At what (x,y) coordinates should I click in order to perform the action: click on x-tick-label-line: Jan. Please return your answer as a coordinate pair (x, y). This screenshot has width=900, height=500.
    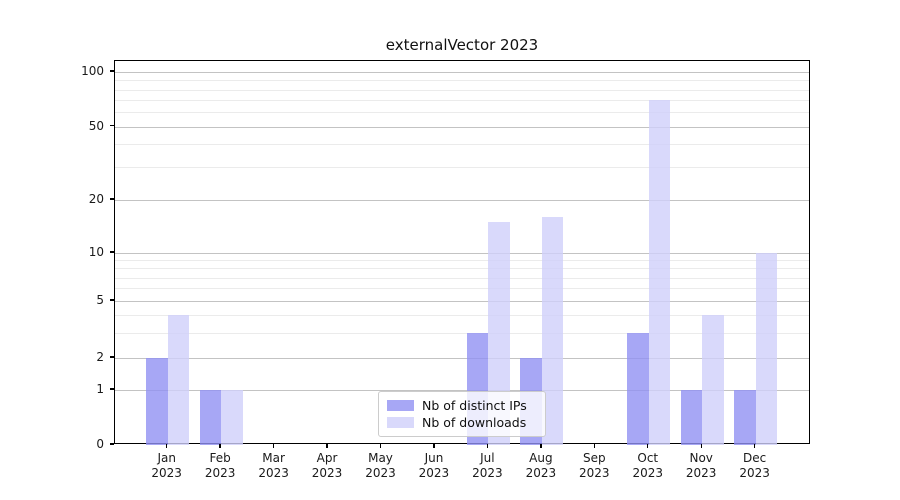
    Looking at the image, I should click on (166, 458).